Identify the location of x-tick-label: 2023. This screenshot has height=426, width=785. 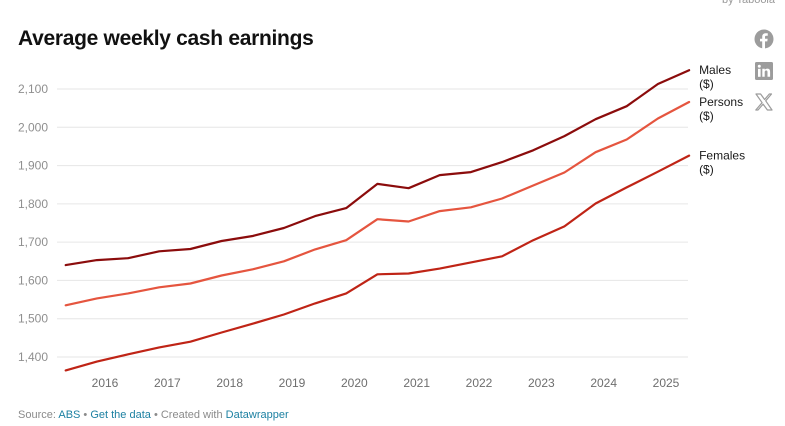
(541, 383).